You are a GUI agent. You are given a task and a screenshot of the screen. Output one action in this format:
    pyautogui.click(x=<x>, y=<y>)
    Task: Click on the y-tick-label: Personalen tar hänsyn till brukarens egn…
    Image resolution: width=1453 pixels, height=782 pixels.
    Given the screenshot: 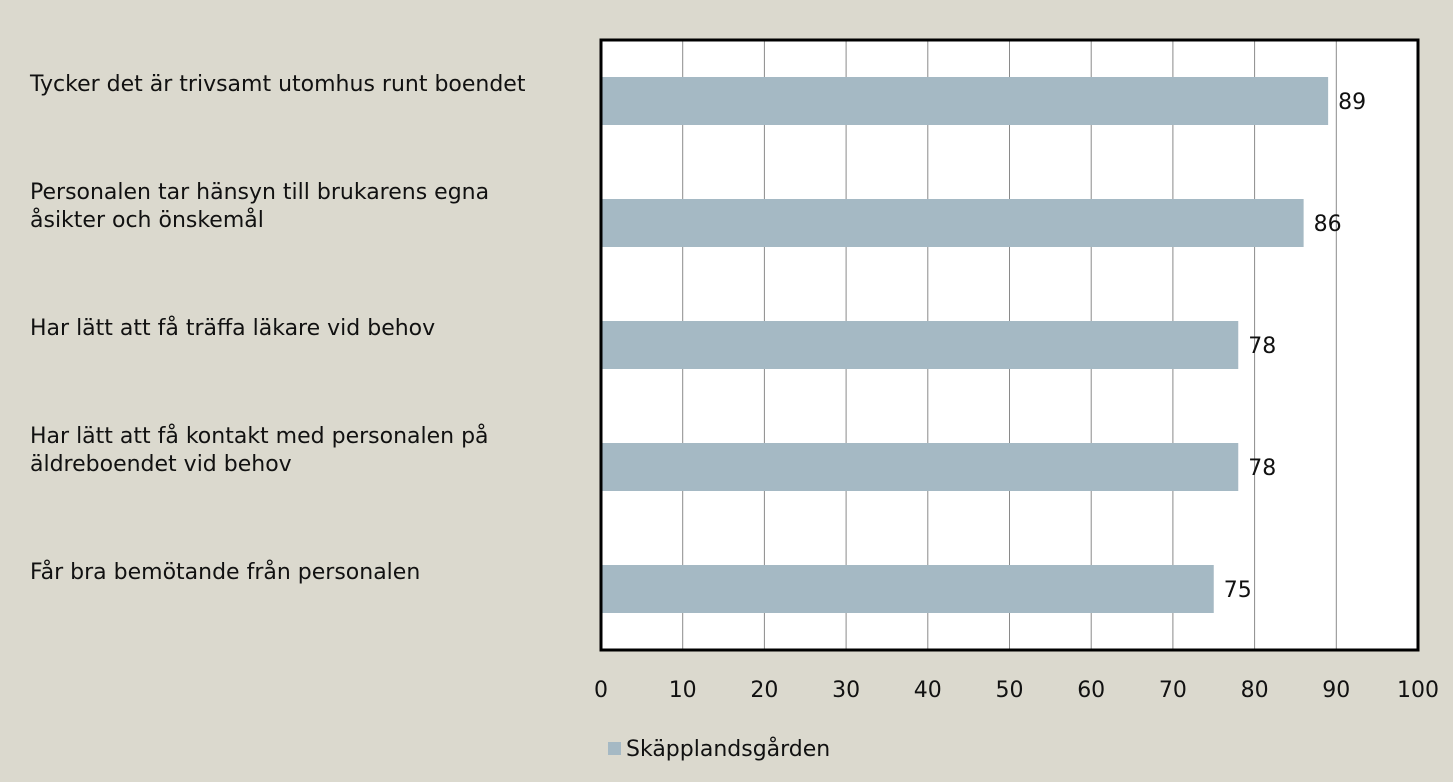 What is the action you would take?
    pyautogui.click(x=260, y=206)
    